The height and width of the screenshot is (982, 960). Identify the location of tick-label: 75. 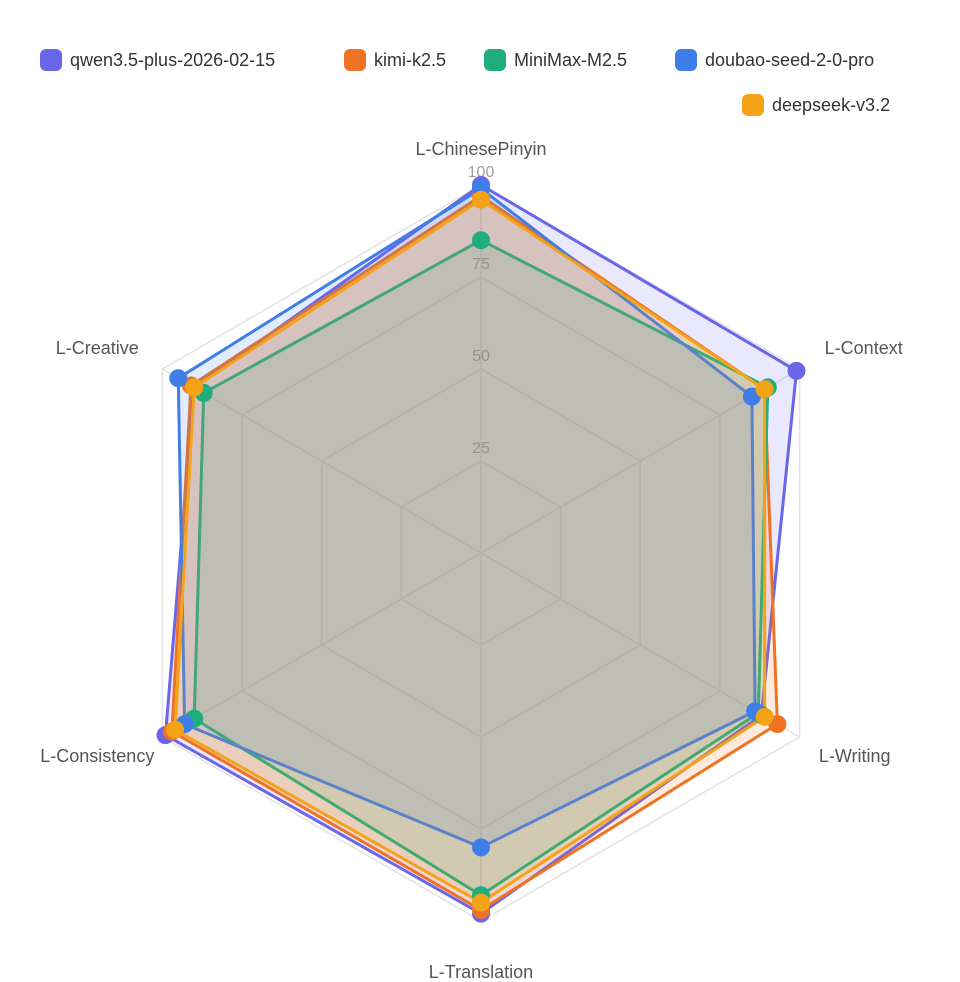
(481, 264).